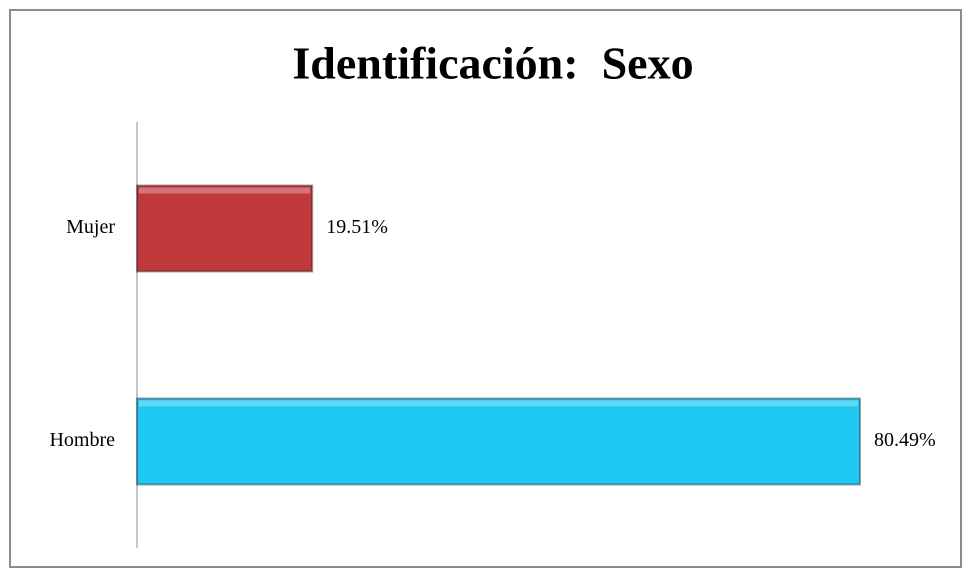 The image size is (963, 569). I want to click on chart-title: Identificación: Sexo, so click(492, 63).